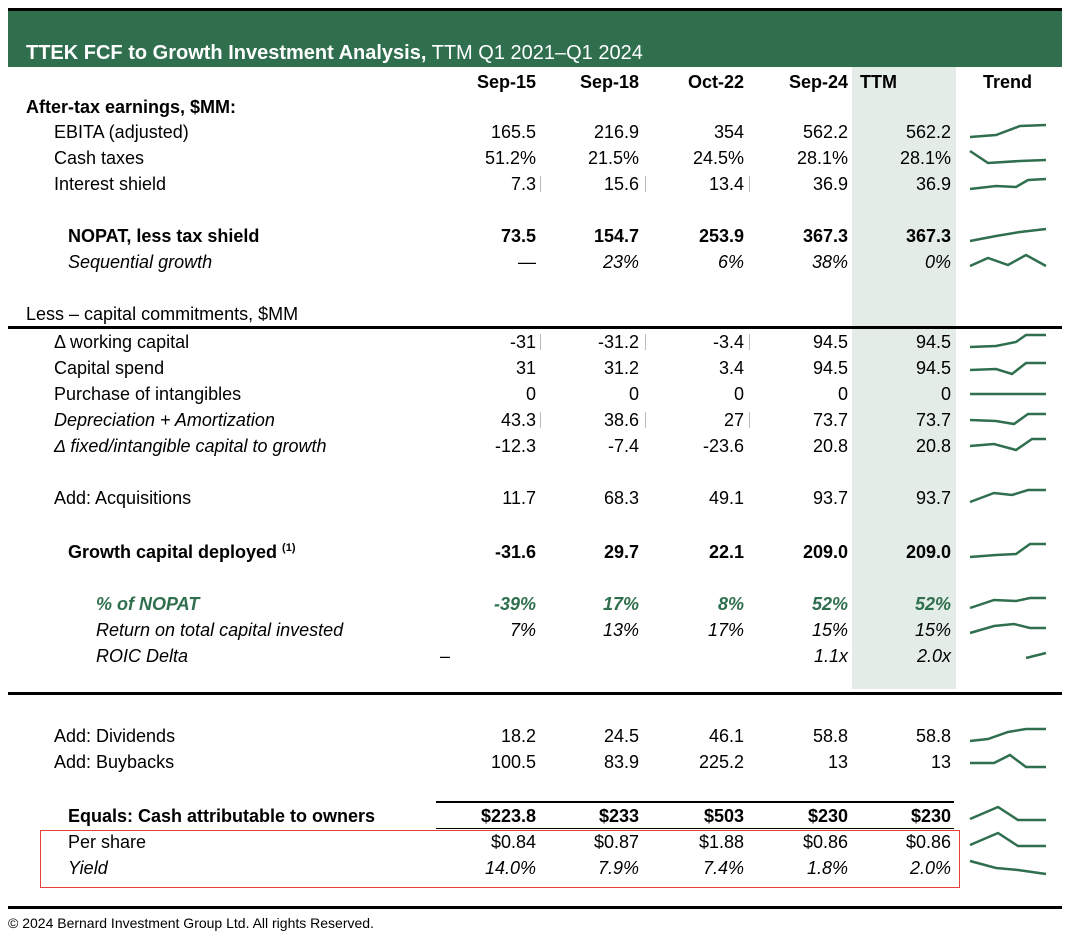 The image size is (1084, 944). I want to click on cell: 17%, so click(725, 630).